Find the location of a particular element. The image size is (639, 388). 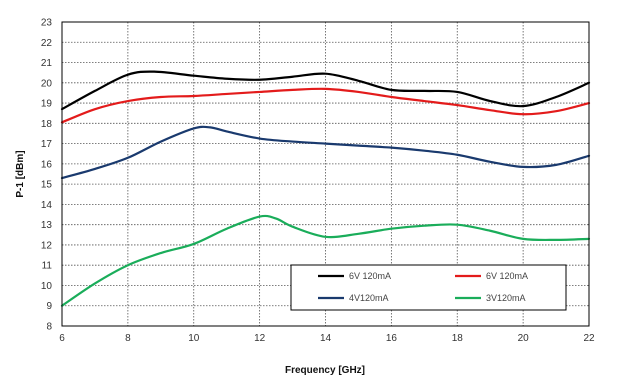

y-tick-label: 10 is located at coordinates (47, 286).